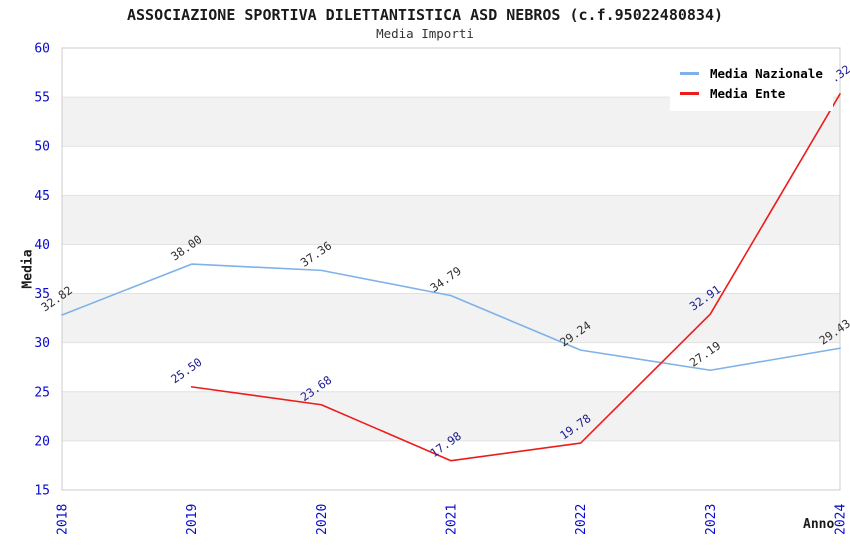  I want to click on y-tick-label-45: 45, so click(42, 196).